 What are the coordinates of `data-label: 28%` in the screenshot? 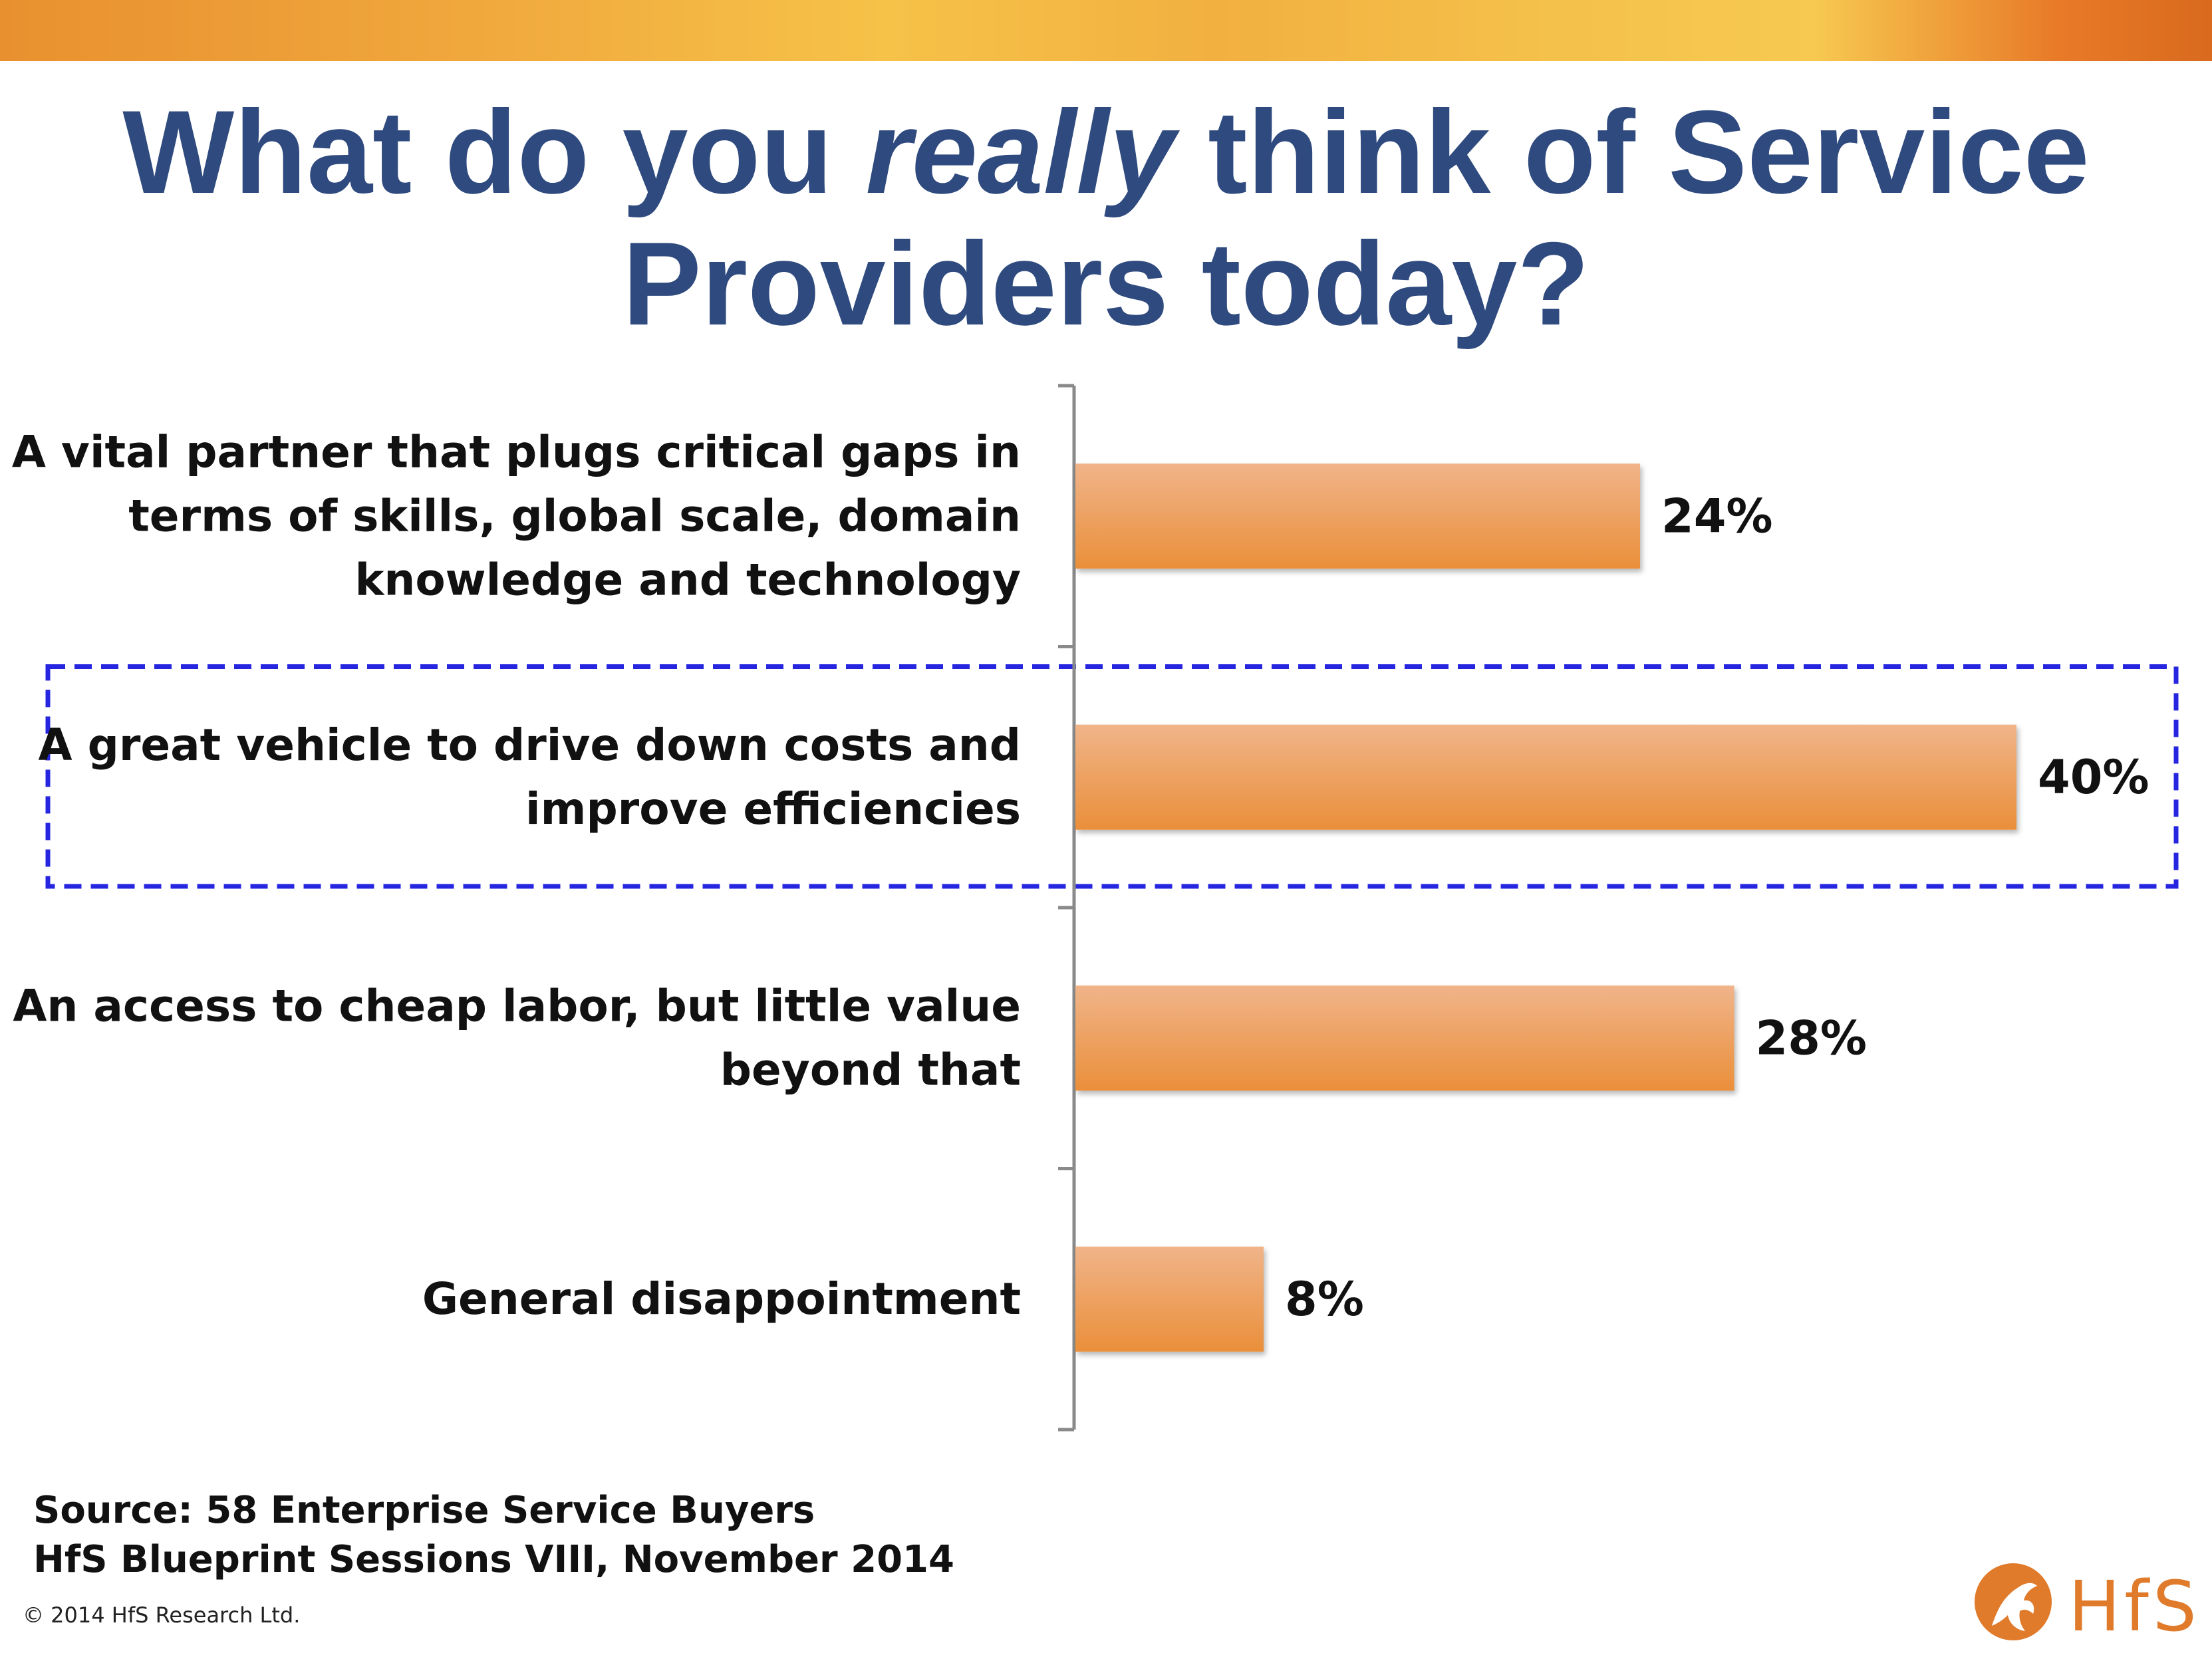 It's located at (1812, 1038).